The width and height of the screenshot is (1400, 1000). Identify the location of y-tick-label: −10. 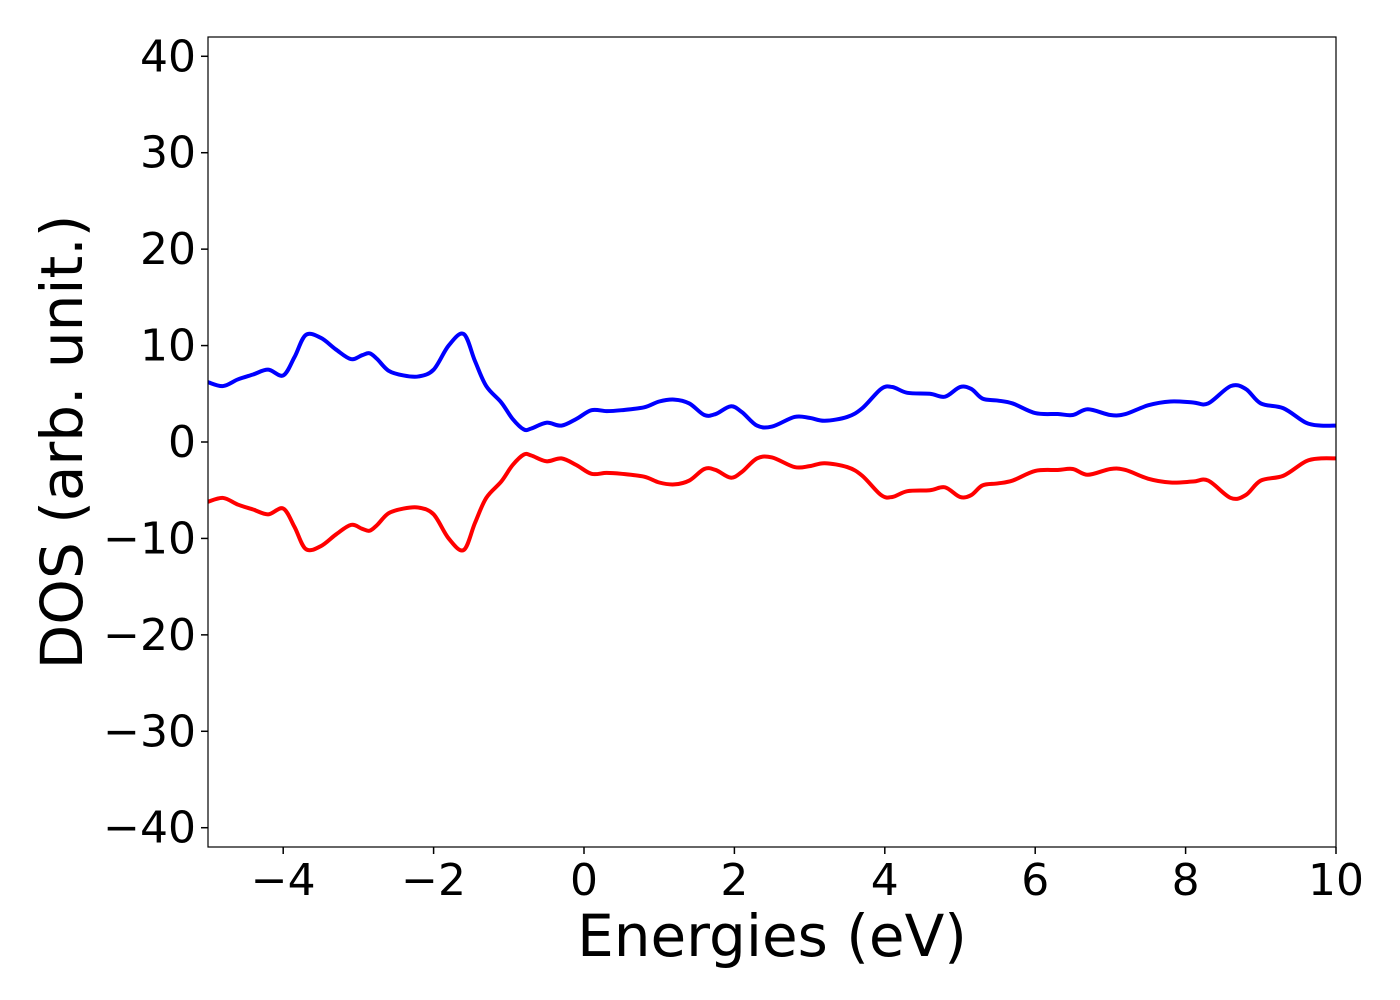
(149, 538).